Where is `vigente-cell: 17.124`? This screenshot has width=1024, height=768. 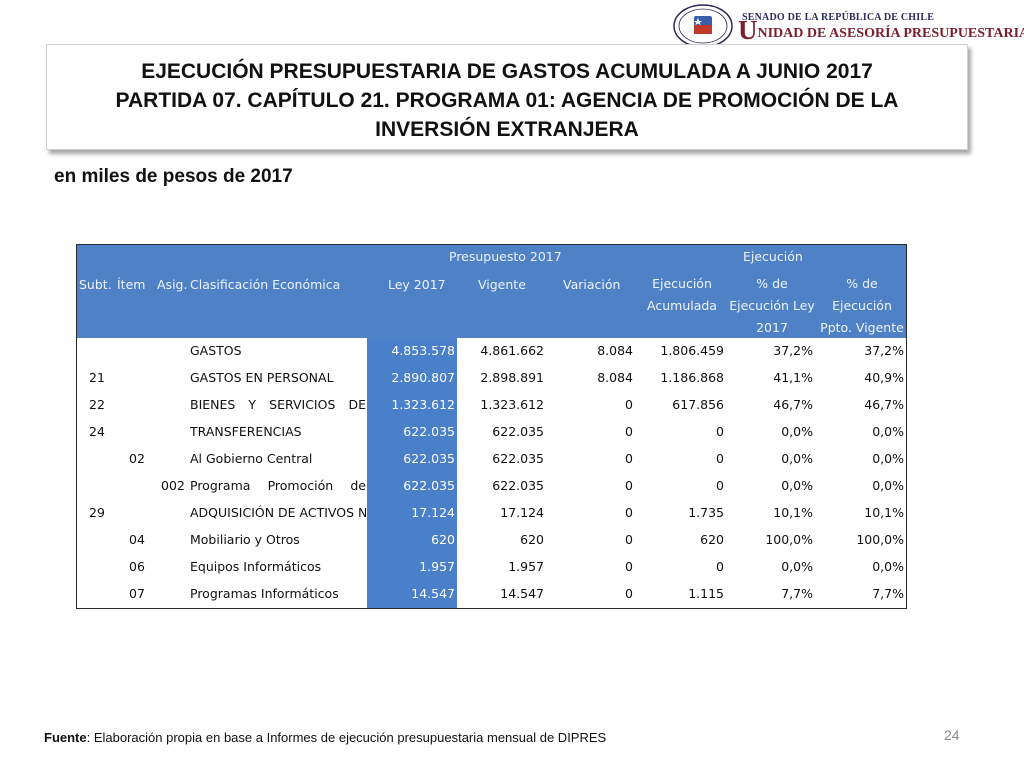 vigente-cell: 17.124 is located at coordinates (522, 512).